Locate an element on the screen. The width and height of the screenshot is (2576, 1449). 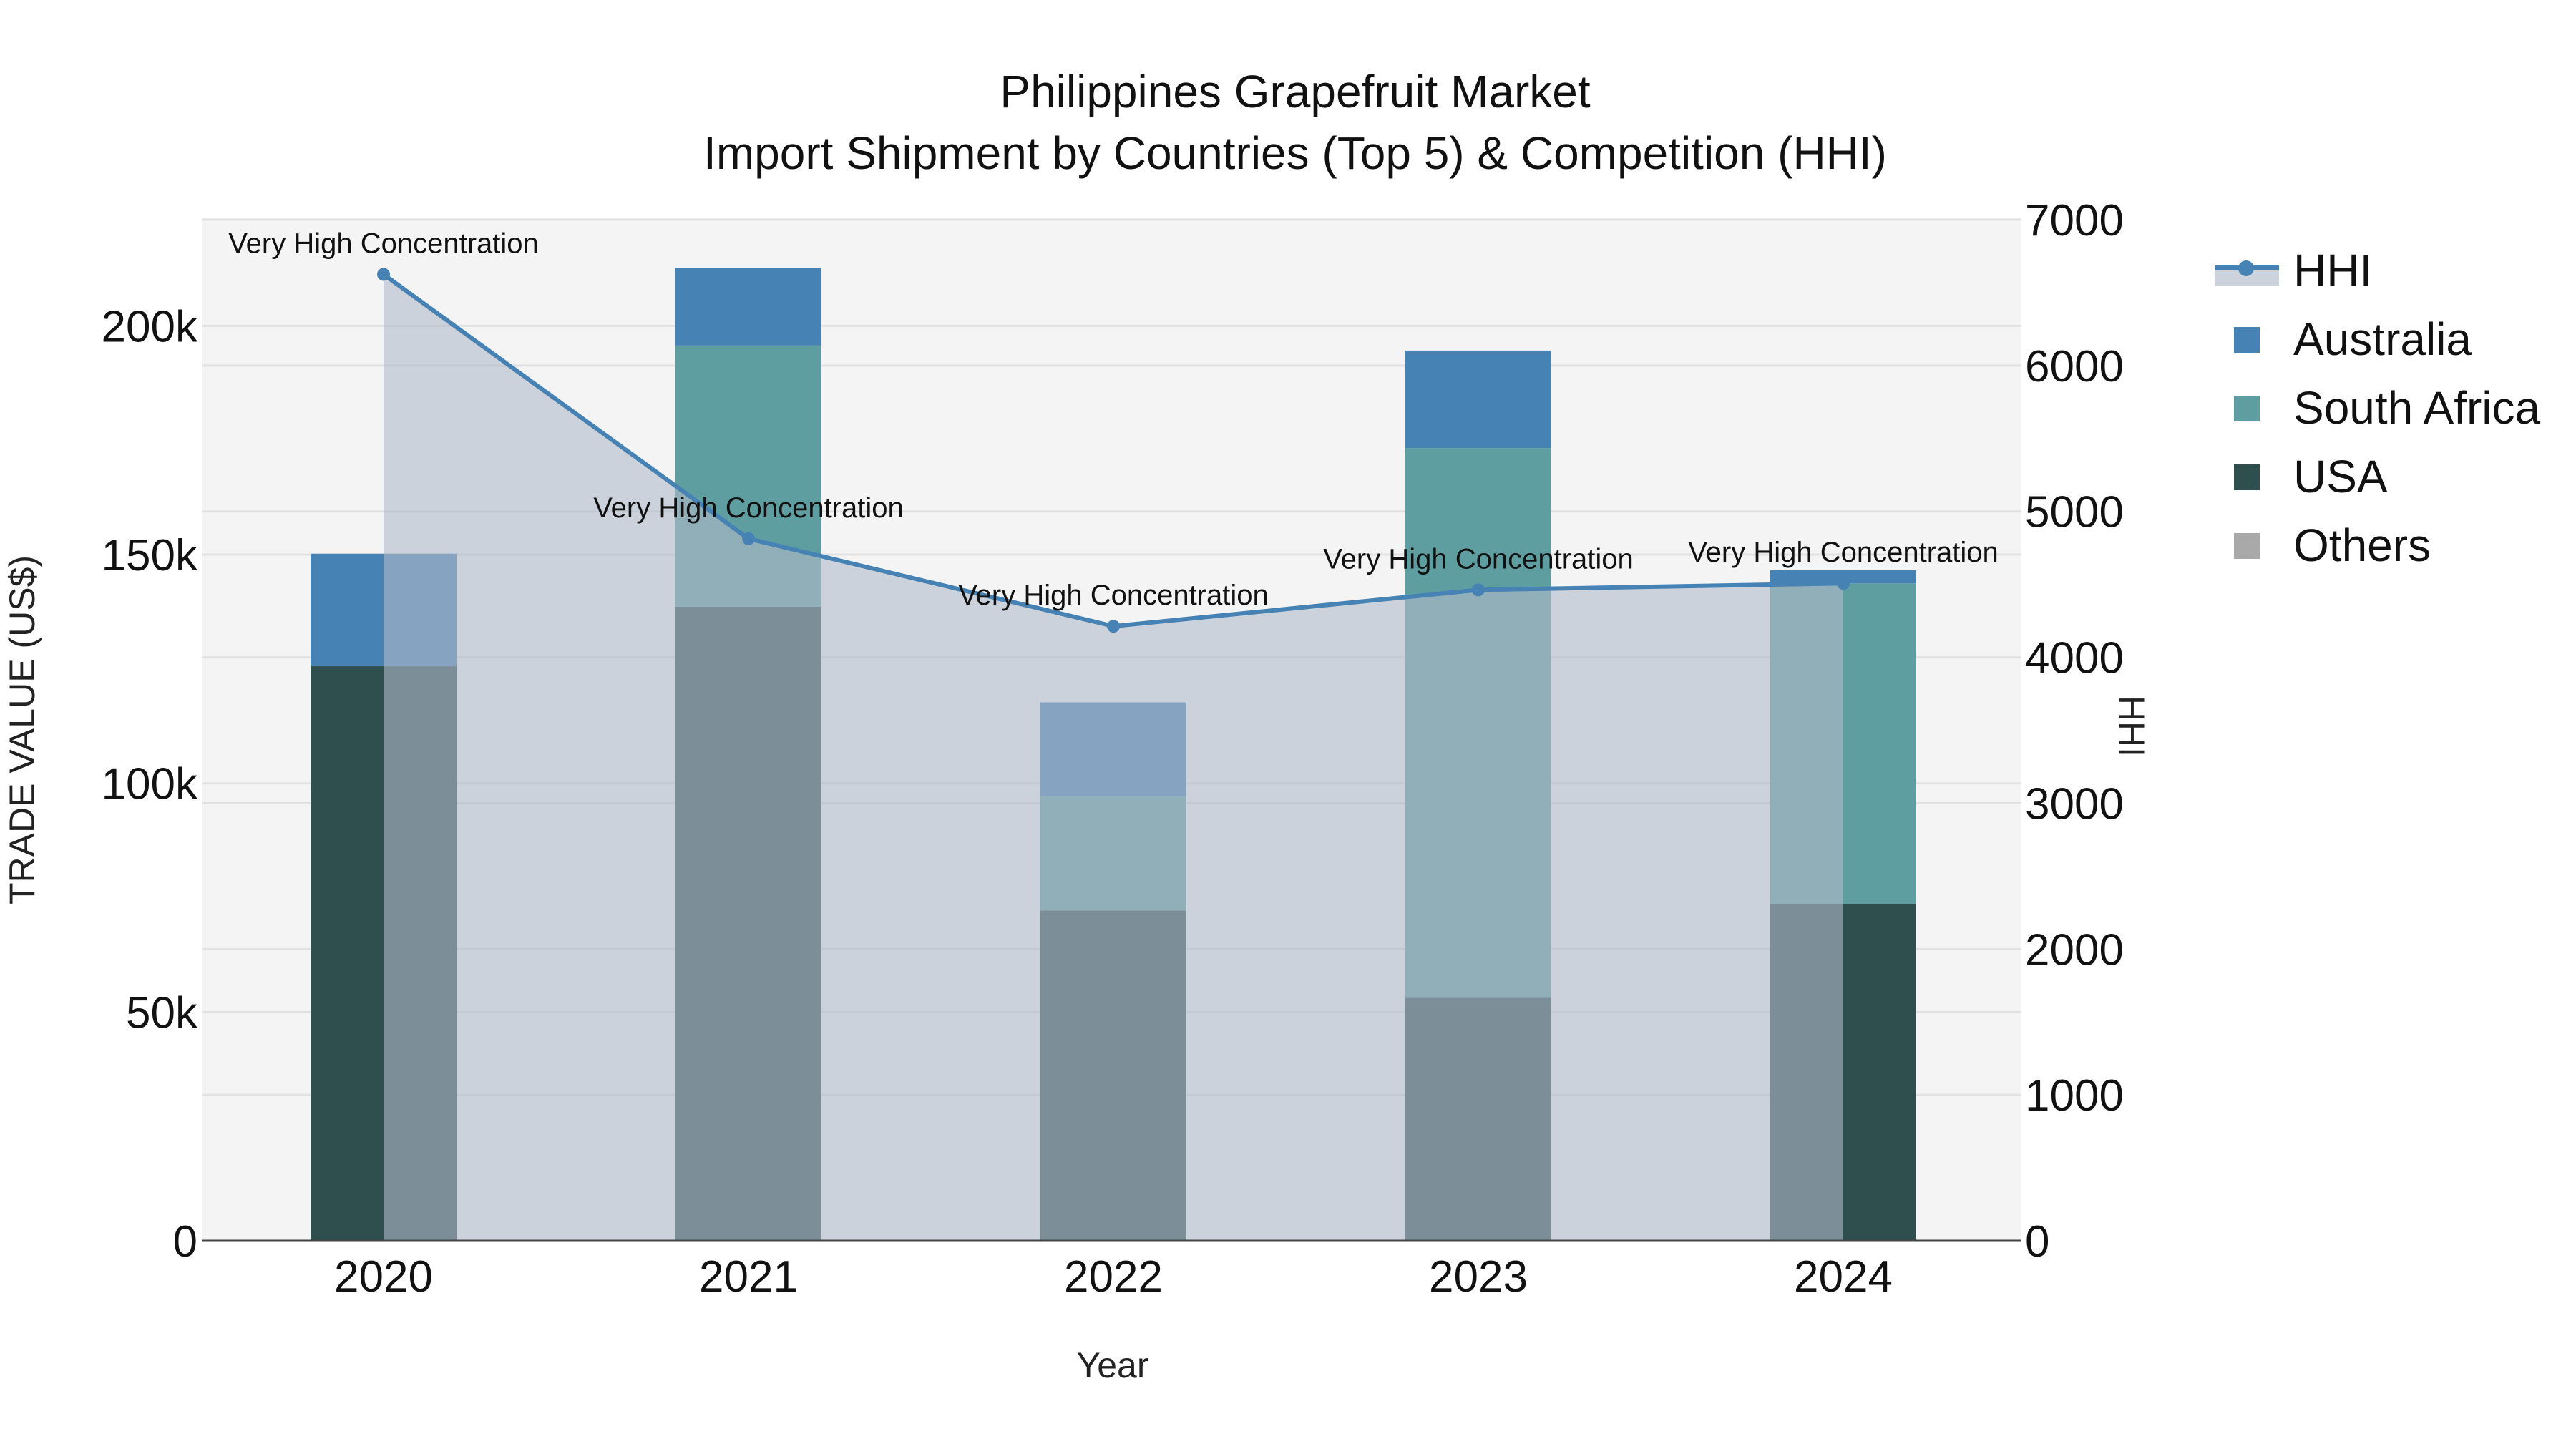
legend-item-others: Others is located at coordinates (2377, 545).